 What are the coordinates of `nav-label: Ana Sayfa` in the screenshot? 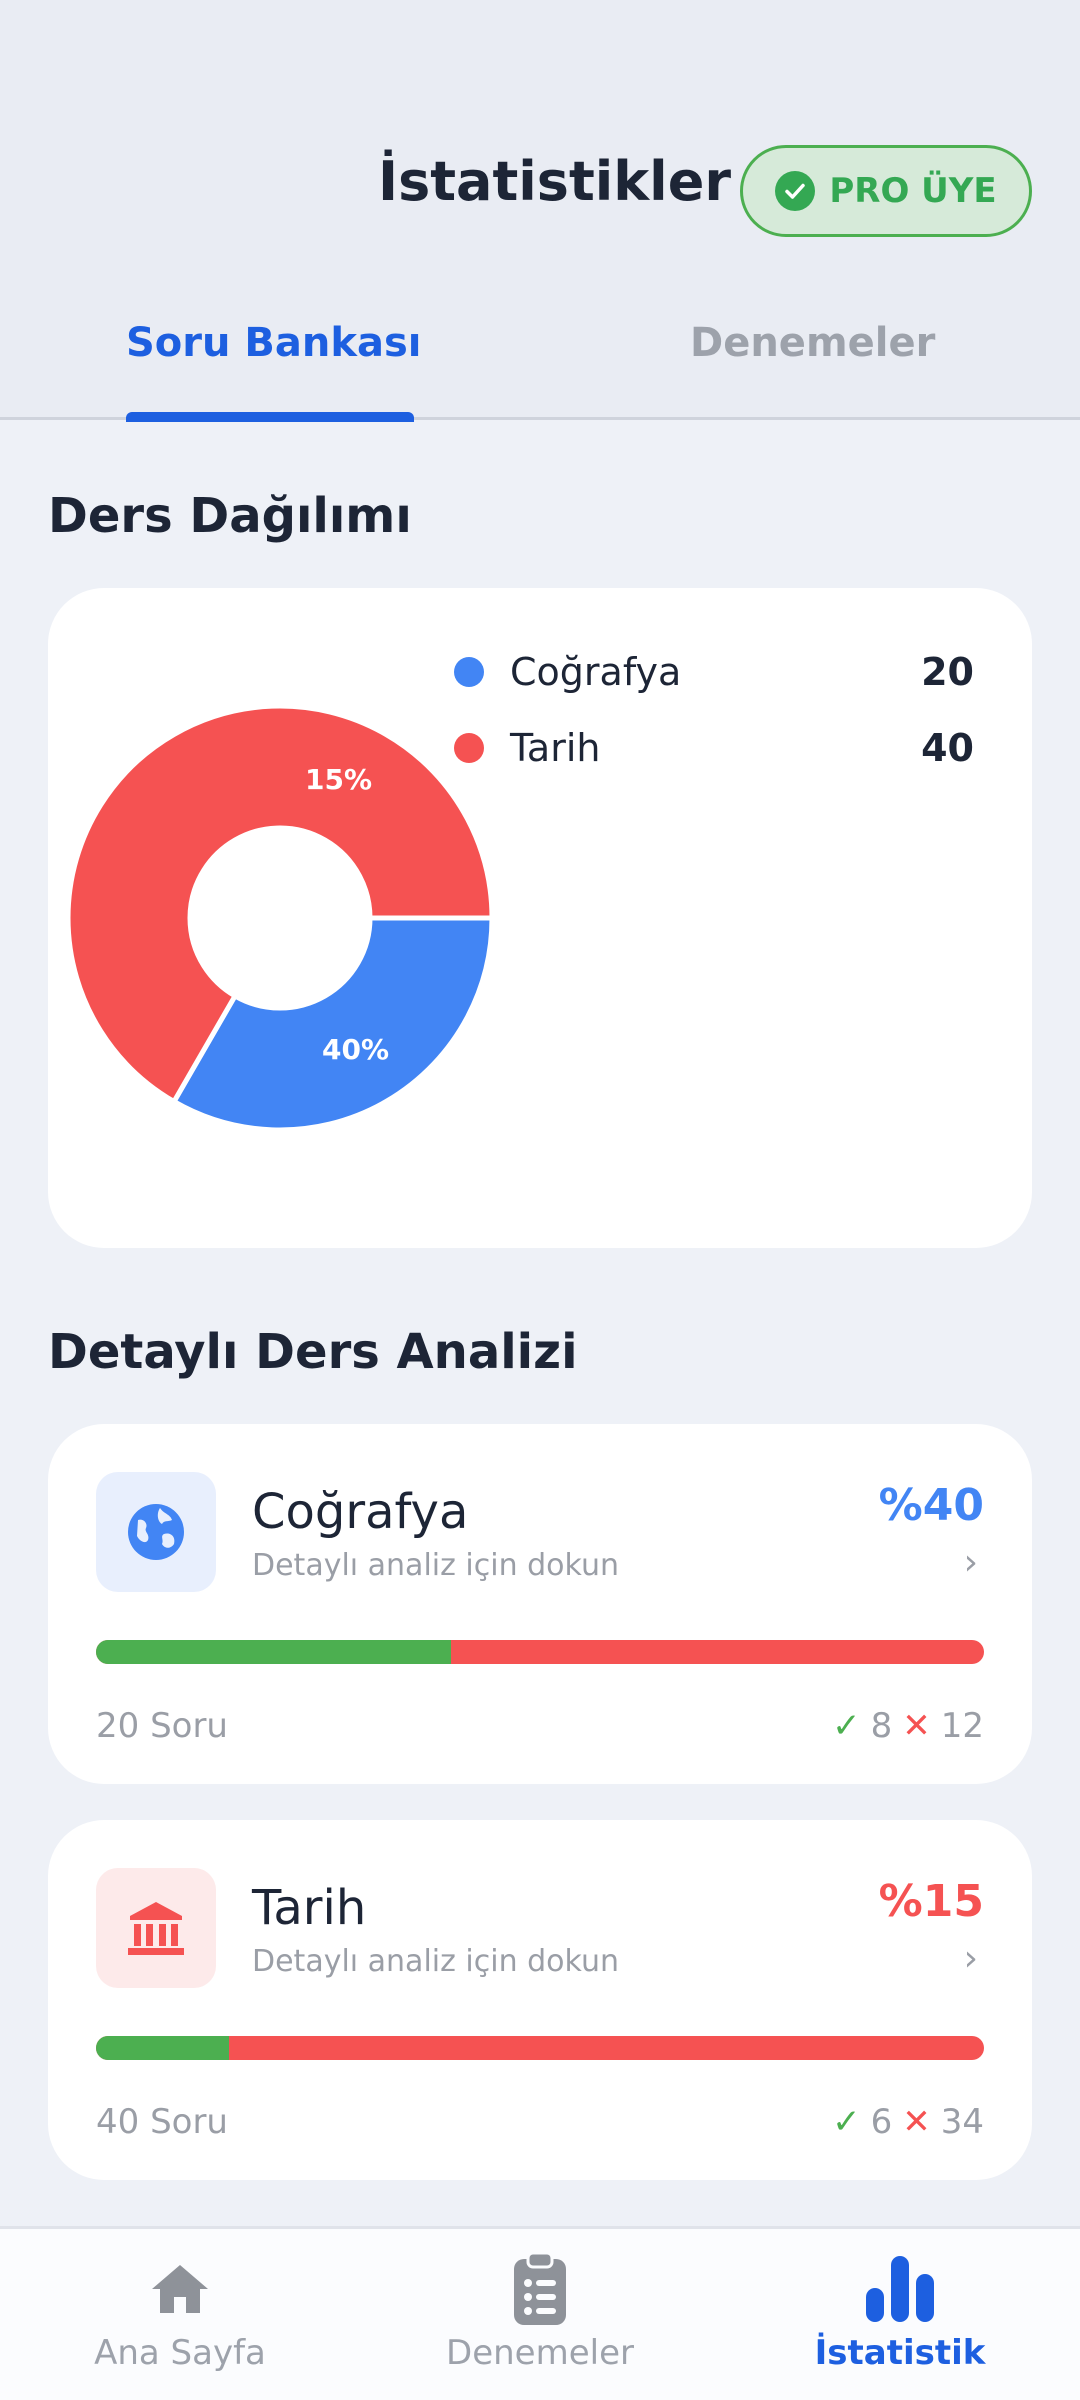 It's located at (180, 2353).